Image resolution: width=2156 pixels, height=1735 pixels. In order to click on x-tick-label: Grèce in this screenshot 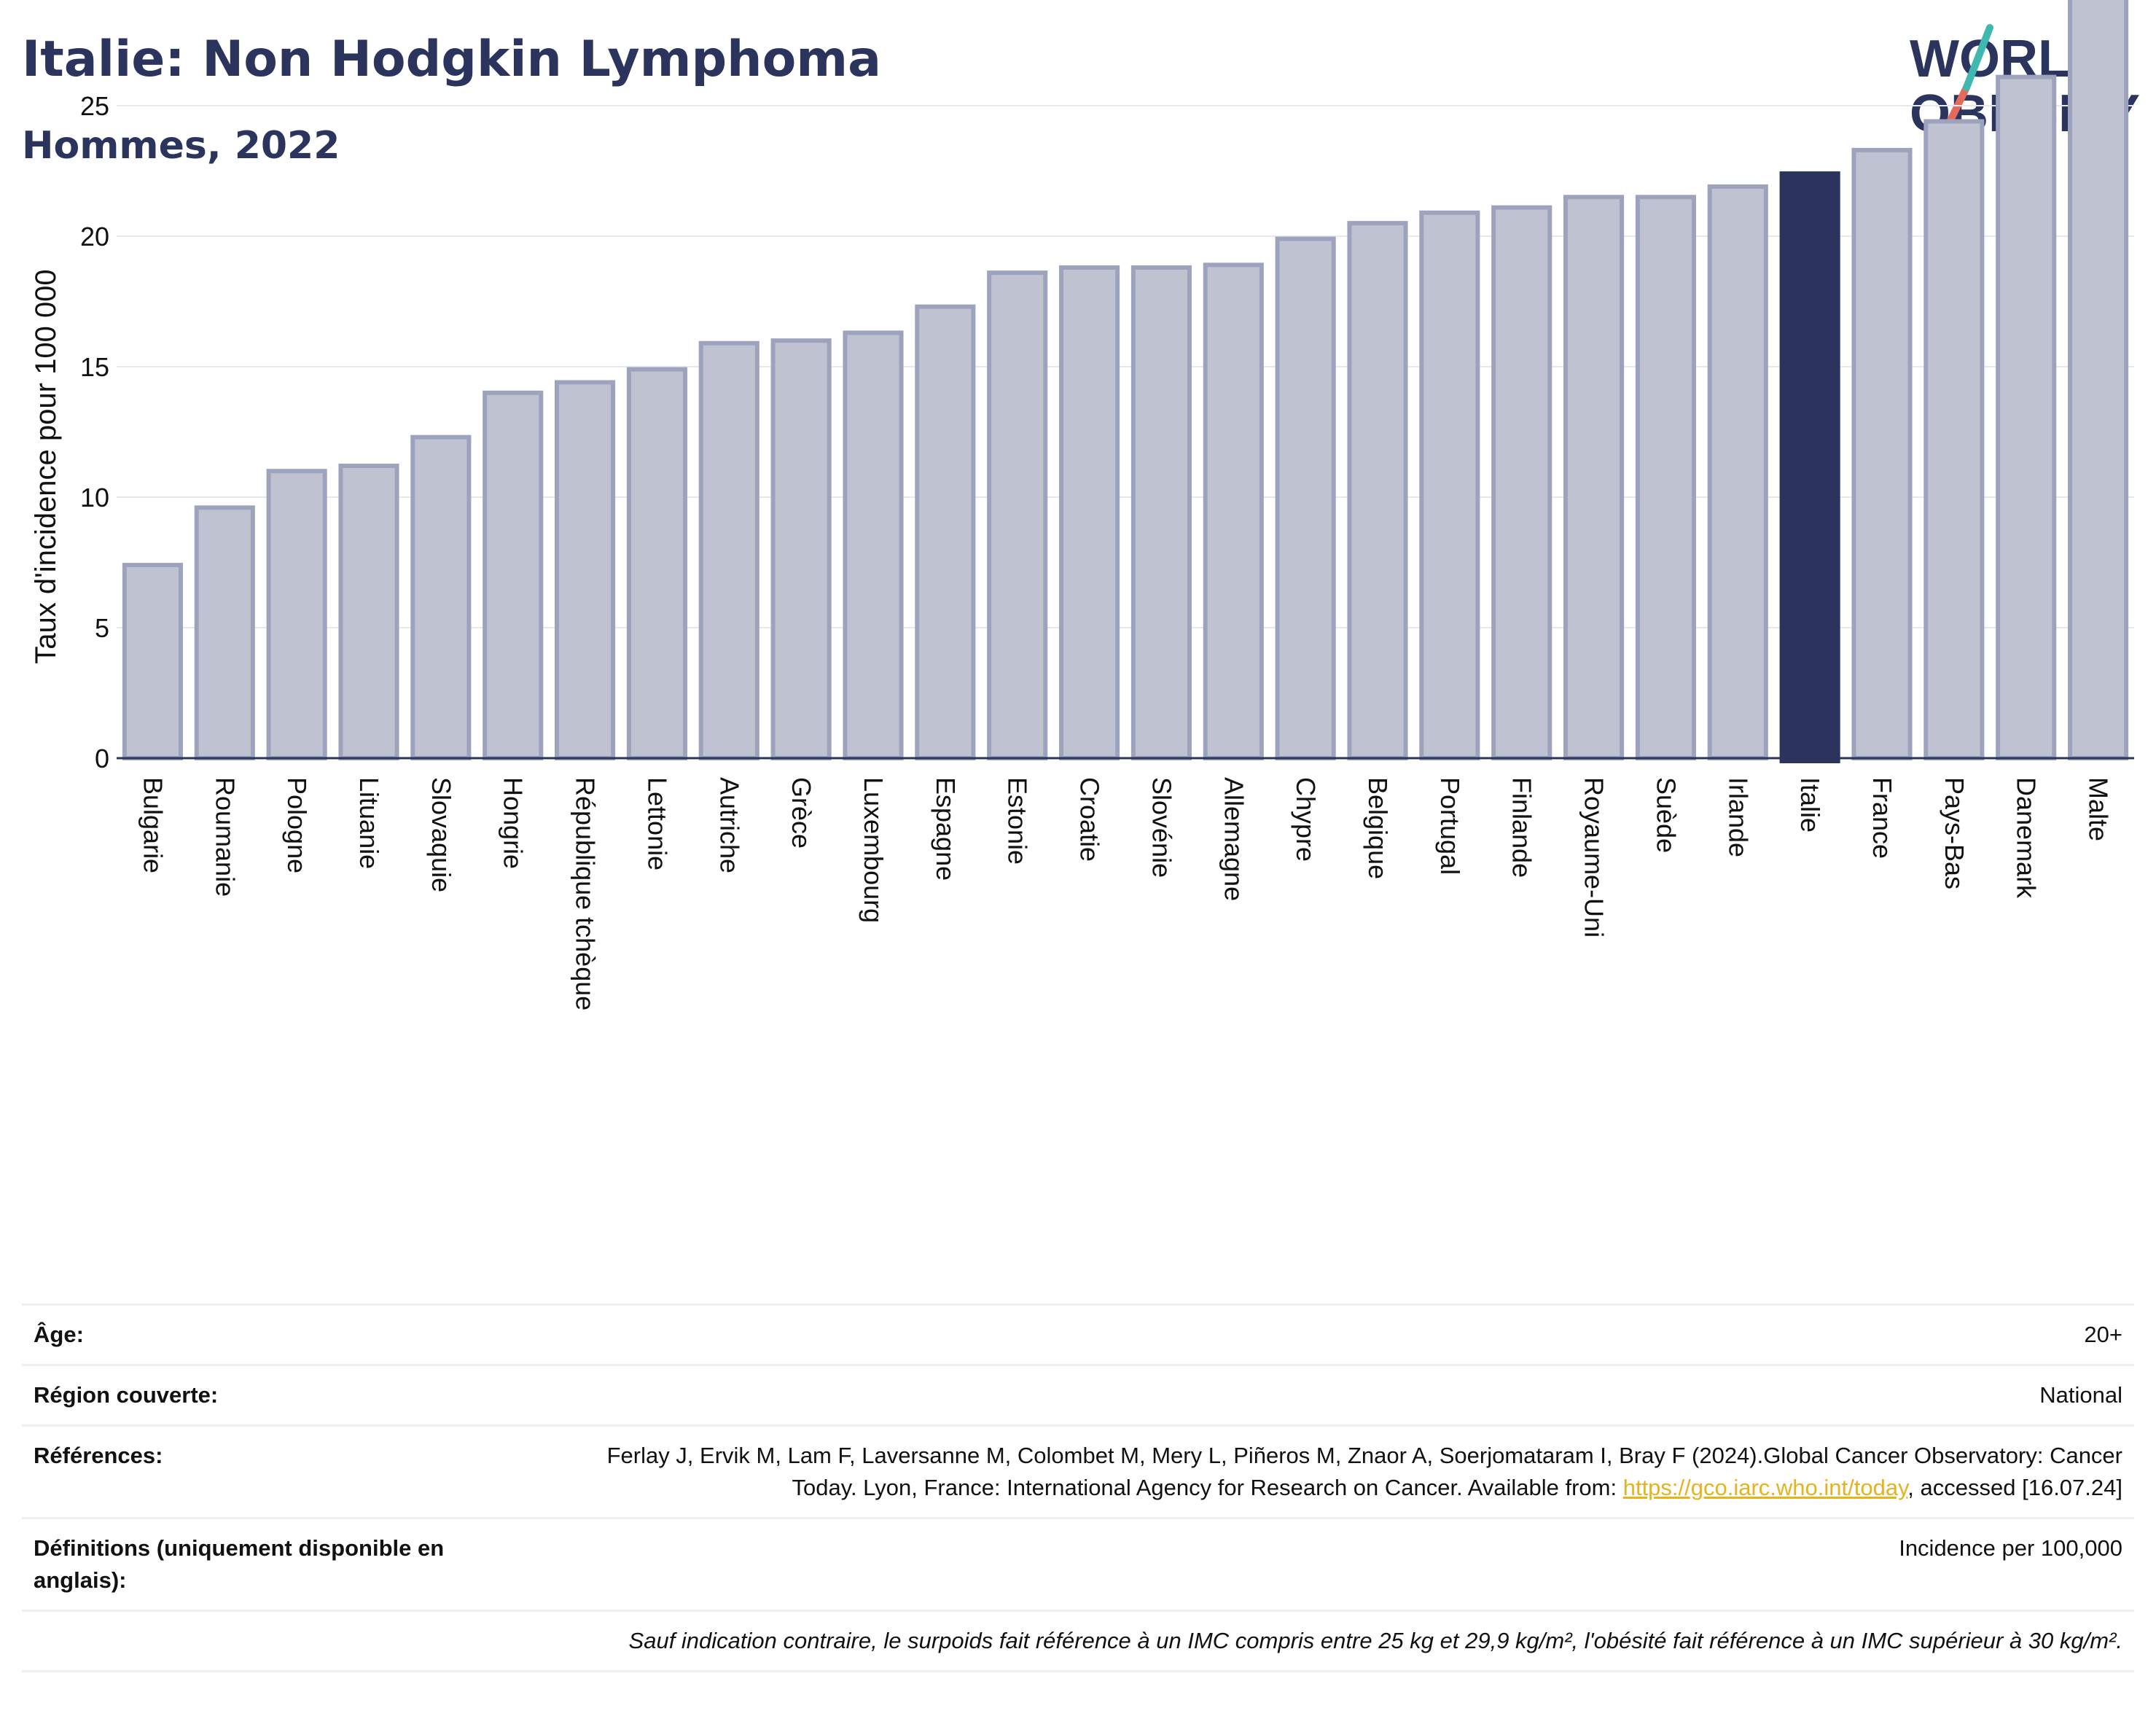, I will do `click(801, 813)`.